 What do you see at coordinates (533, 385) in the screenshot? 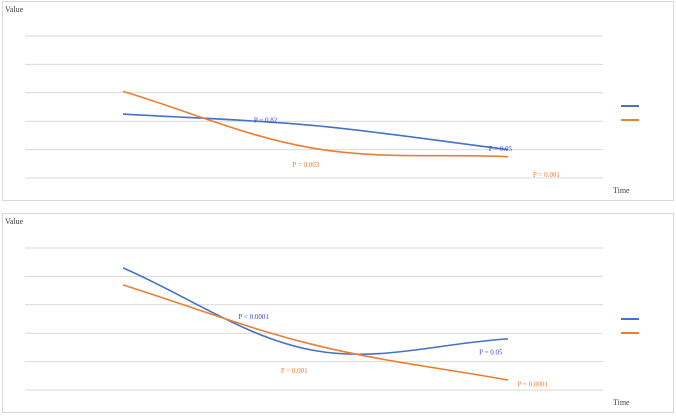
I see `p-value-label: P = 0.0001` at bounding box center [533, 385].